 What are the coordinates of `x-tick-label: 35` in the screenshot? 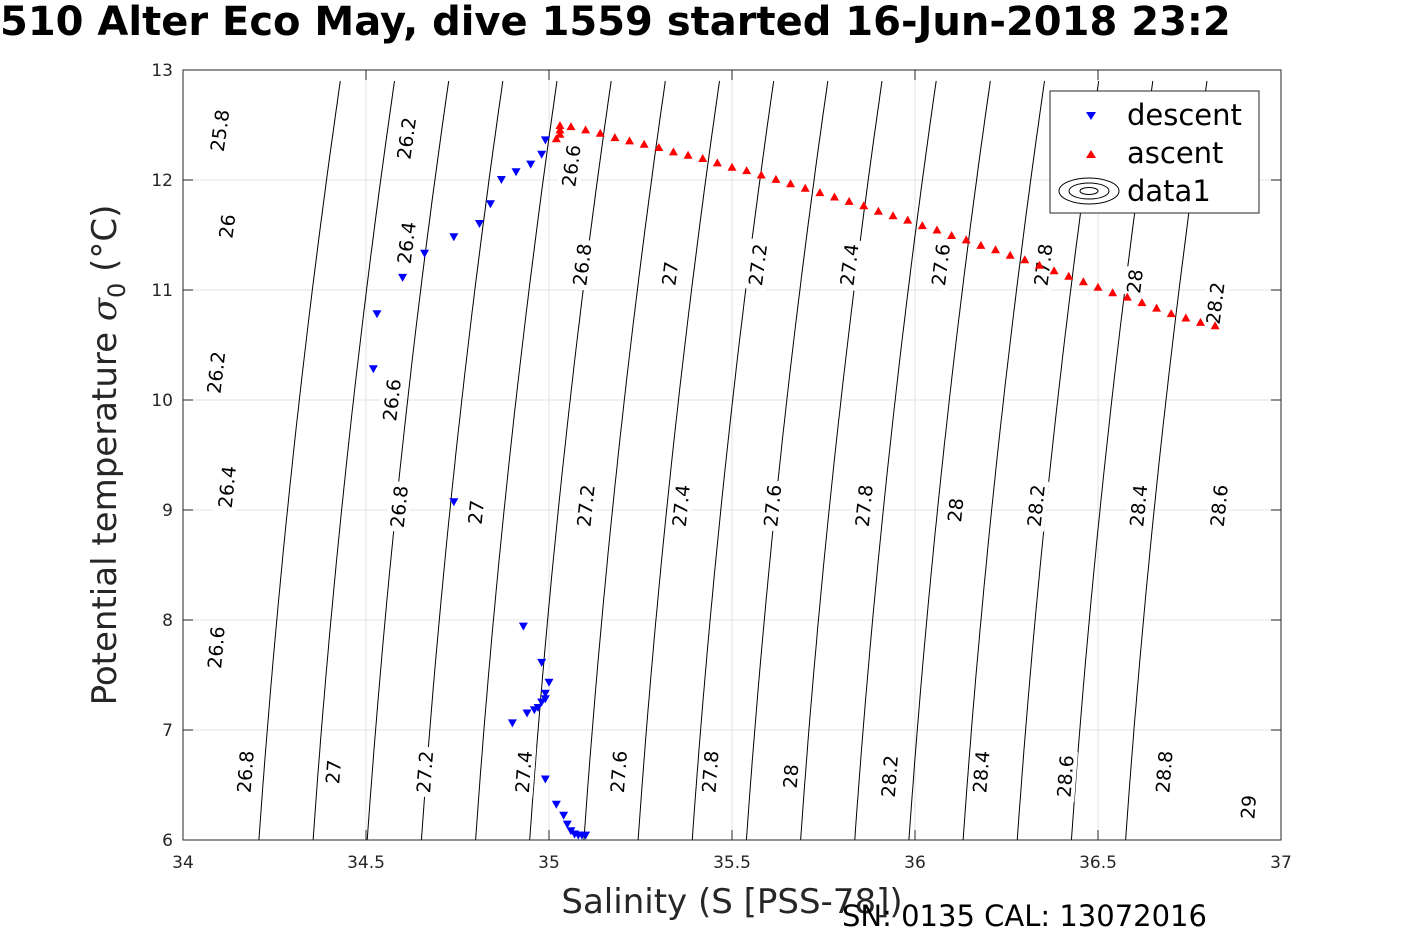 It's located at (549, 863).